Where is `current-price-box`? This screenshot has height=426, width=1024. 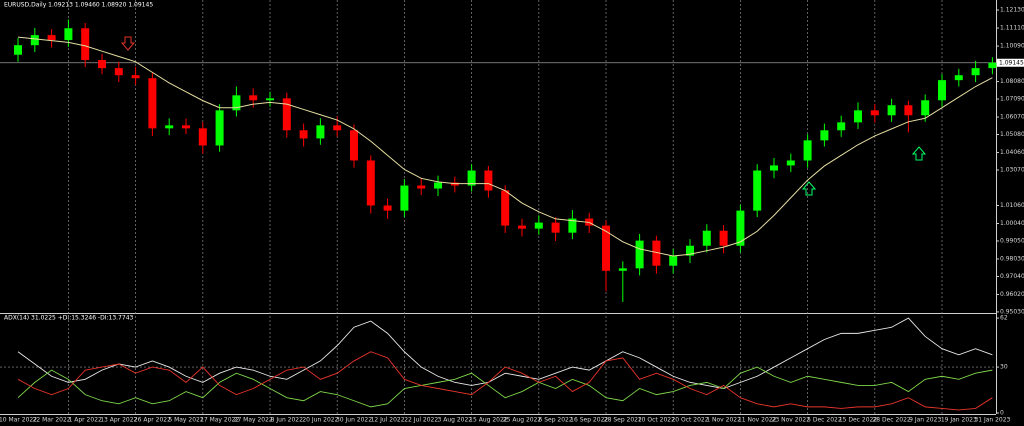
current-price-box is located at coordinates (1010, 62).